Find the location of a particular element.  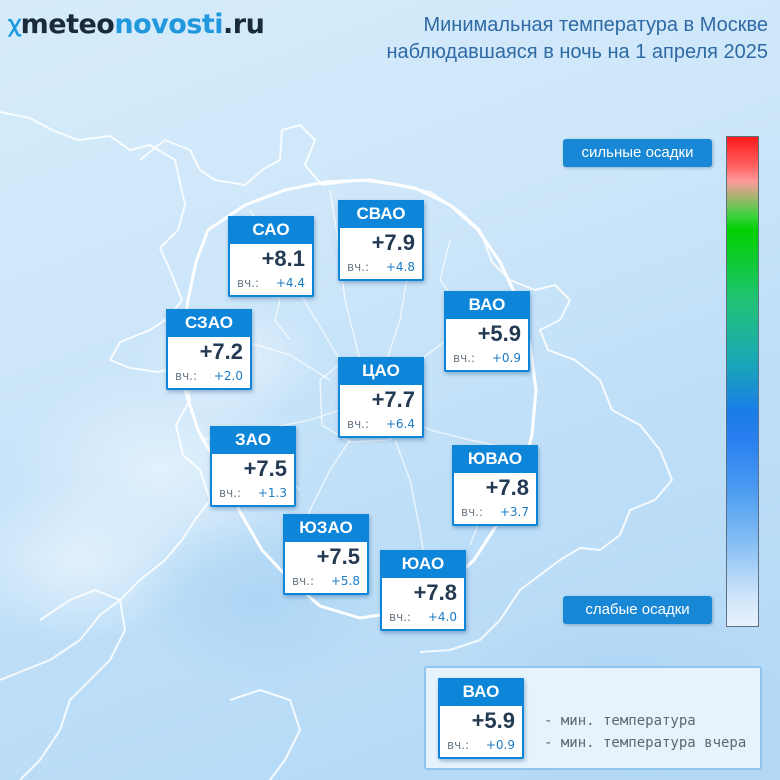

district-card-yuao: ЮАО +7.8 вч.: +4.0 is located at coordinates (423, 590).